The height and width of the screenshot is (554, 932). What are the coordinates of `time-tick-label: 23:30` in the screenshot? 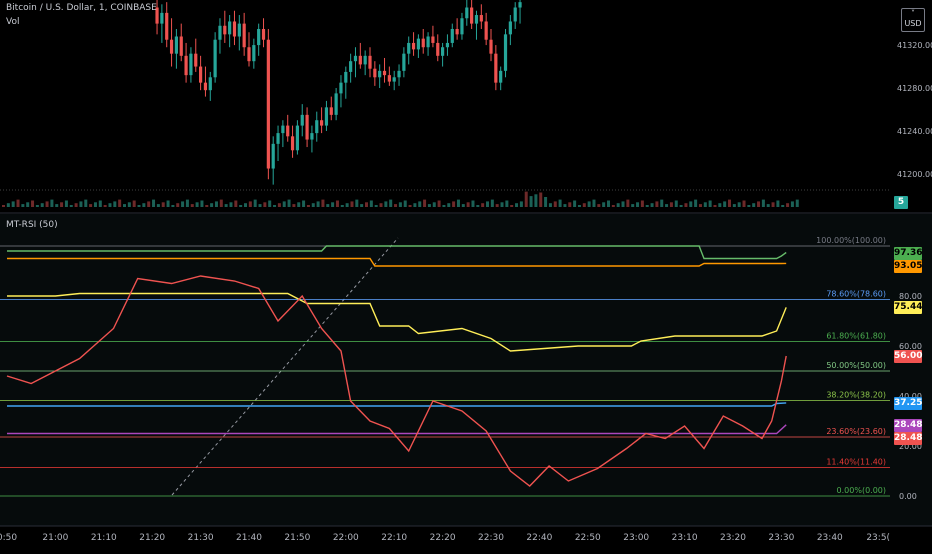 It's located at (781, 538).